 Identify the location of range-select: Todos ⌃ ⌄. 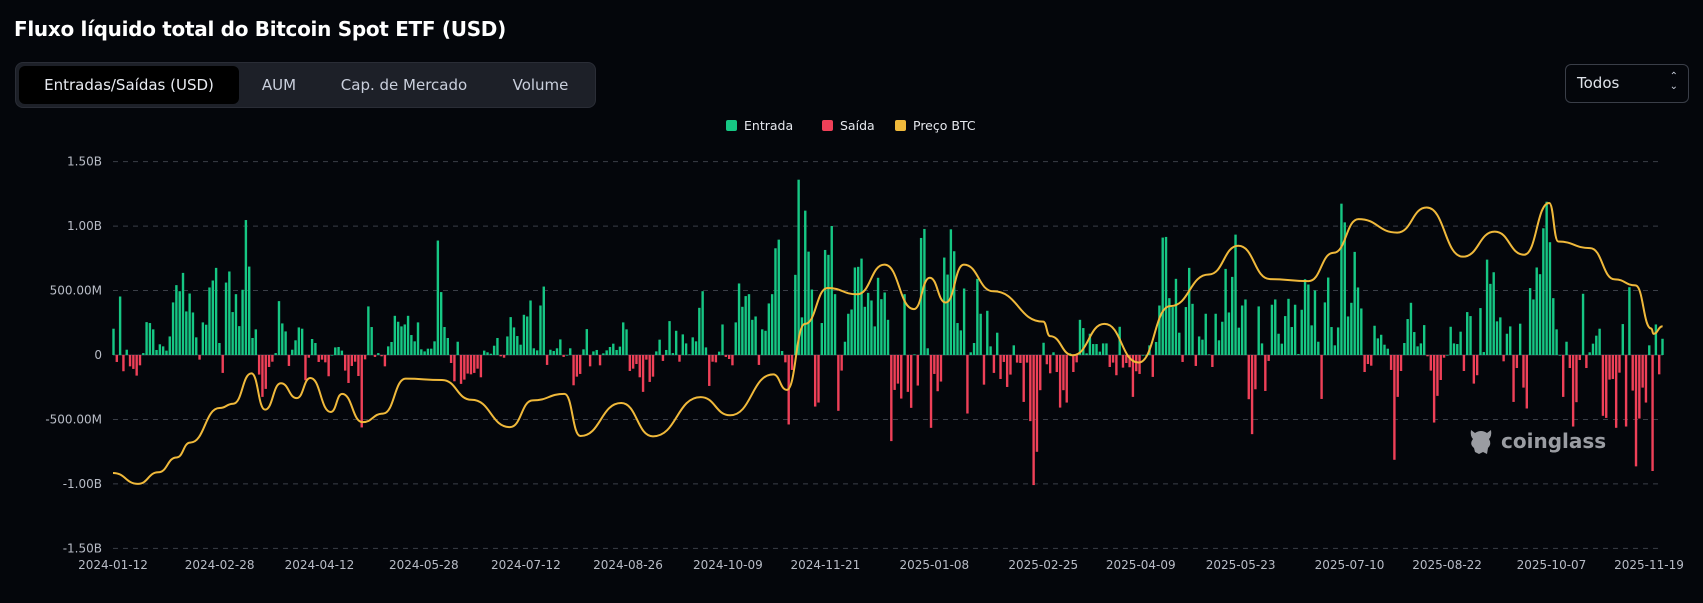
(1627, 83).